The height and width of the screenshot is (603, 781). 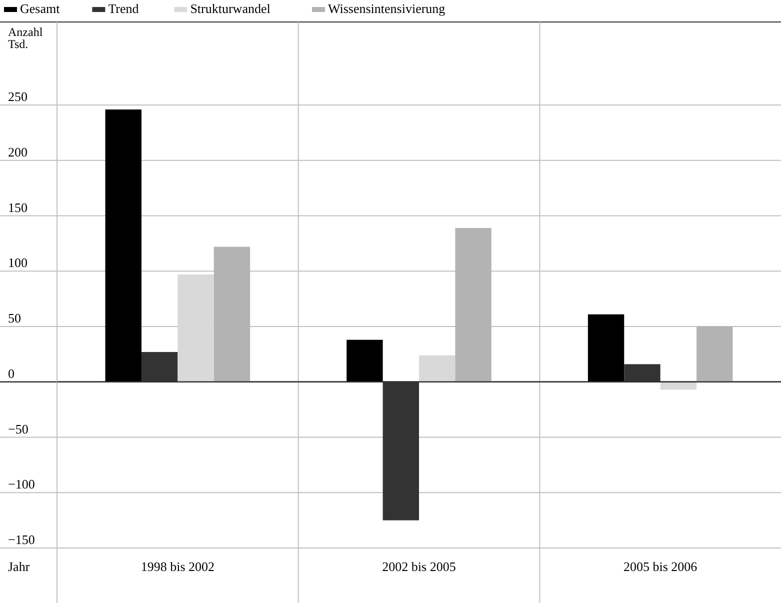 What do you see at coordinates (21, 484) in the screenshot?
I see `y-tick-label: −100` at bounding box center [21, 484].